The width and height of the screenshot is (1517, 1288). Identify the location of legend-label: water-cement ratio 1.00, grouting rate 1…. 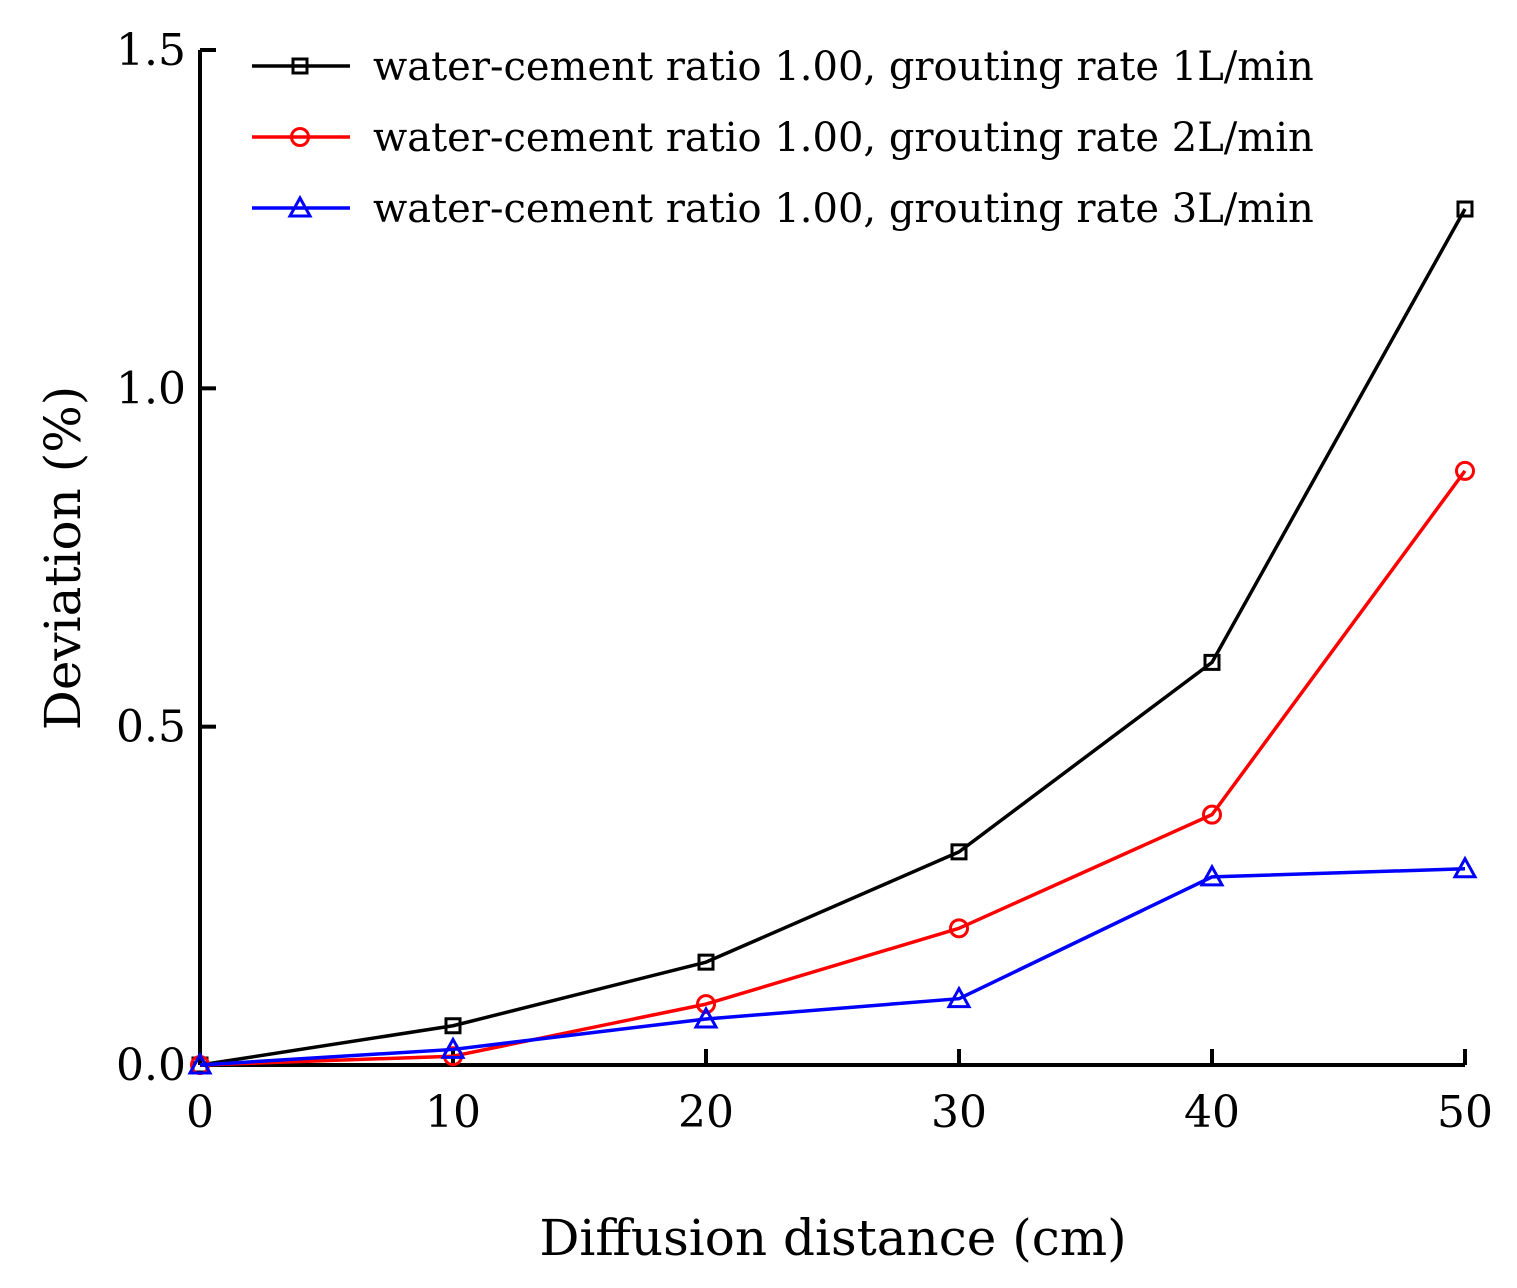
(843, 67).